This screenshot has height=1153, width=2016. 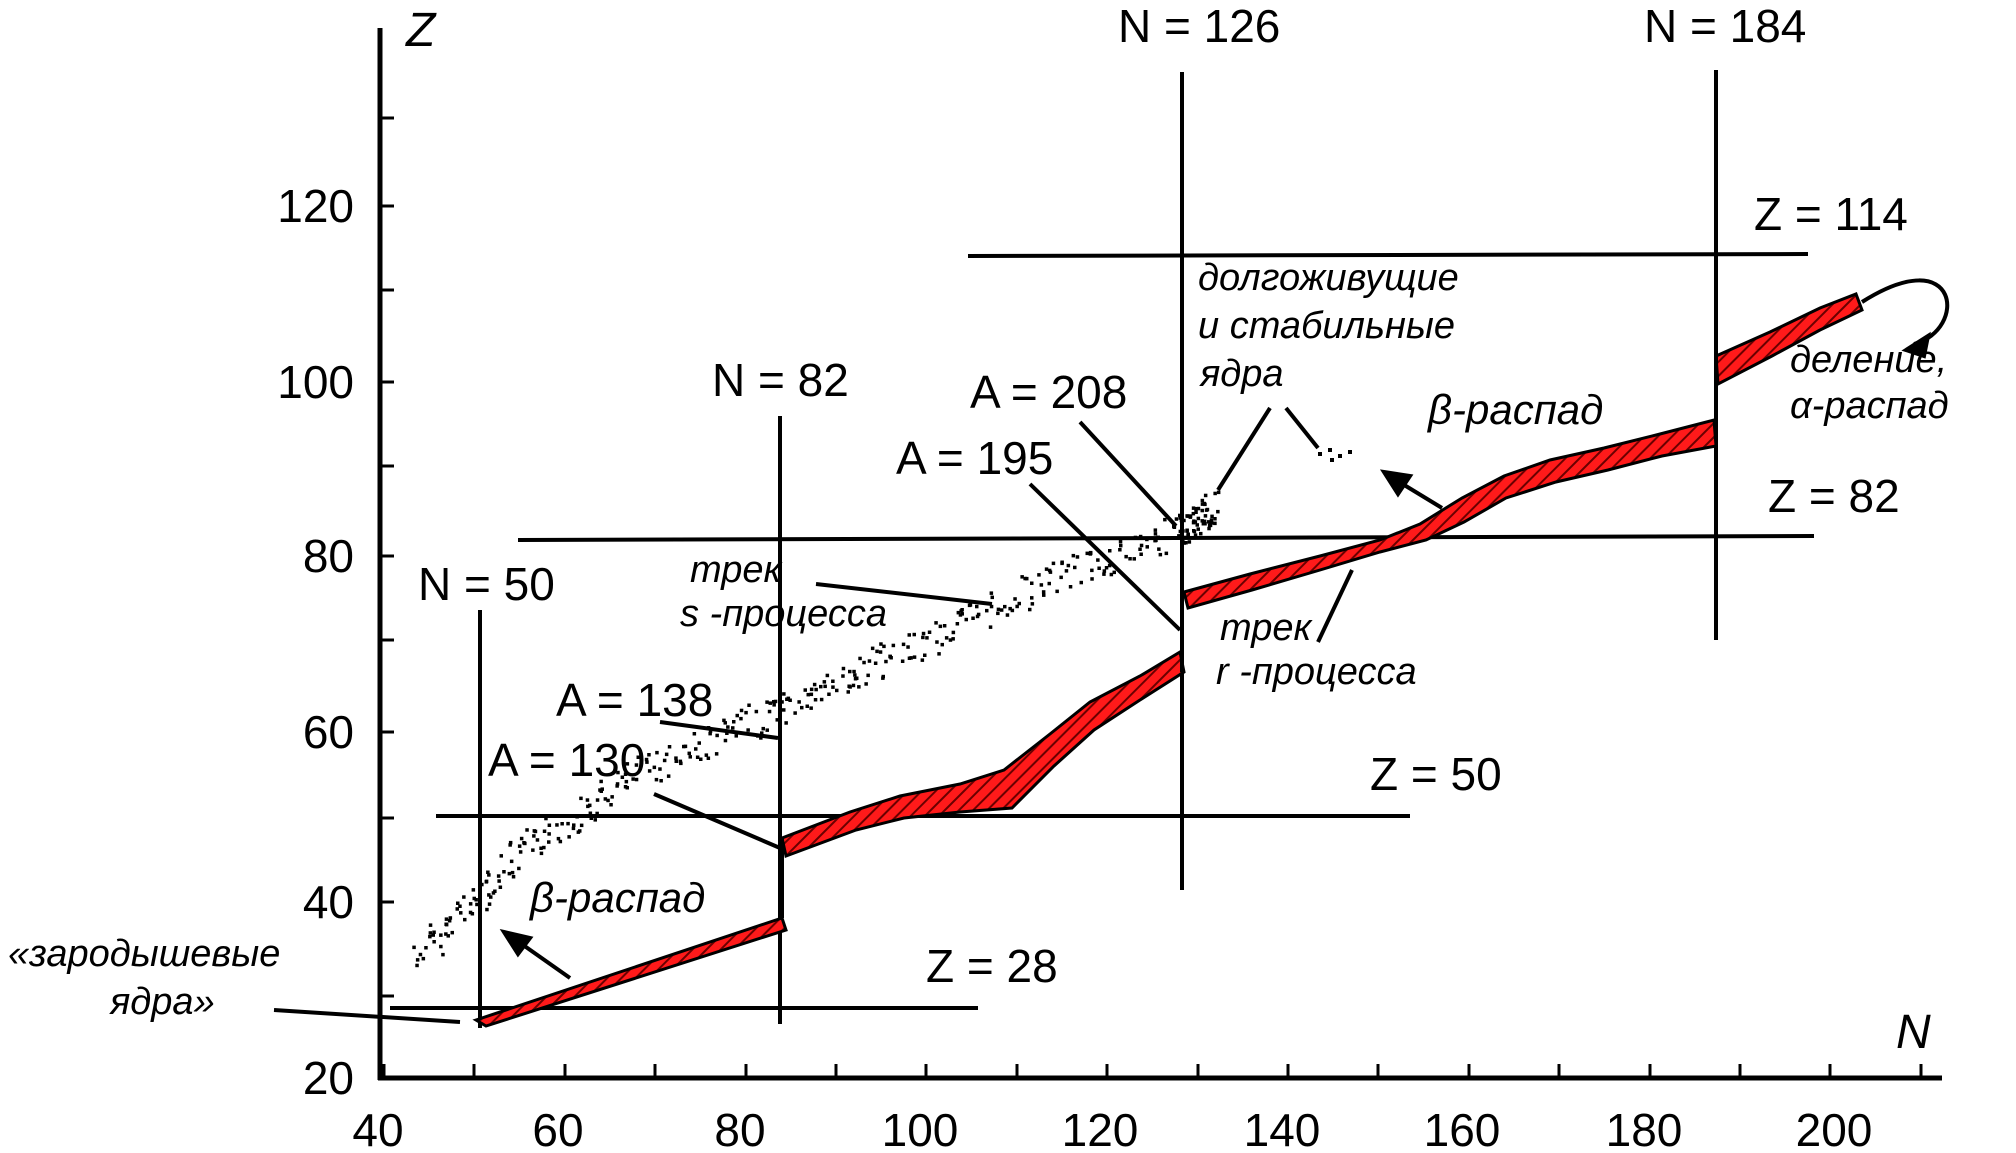 I want to click on x-tick-160: 160, so click(x=1462, y=1128).